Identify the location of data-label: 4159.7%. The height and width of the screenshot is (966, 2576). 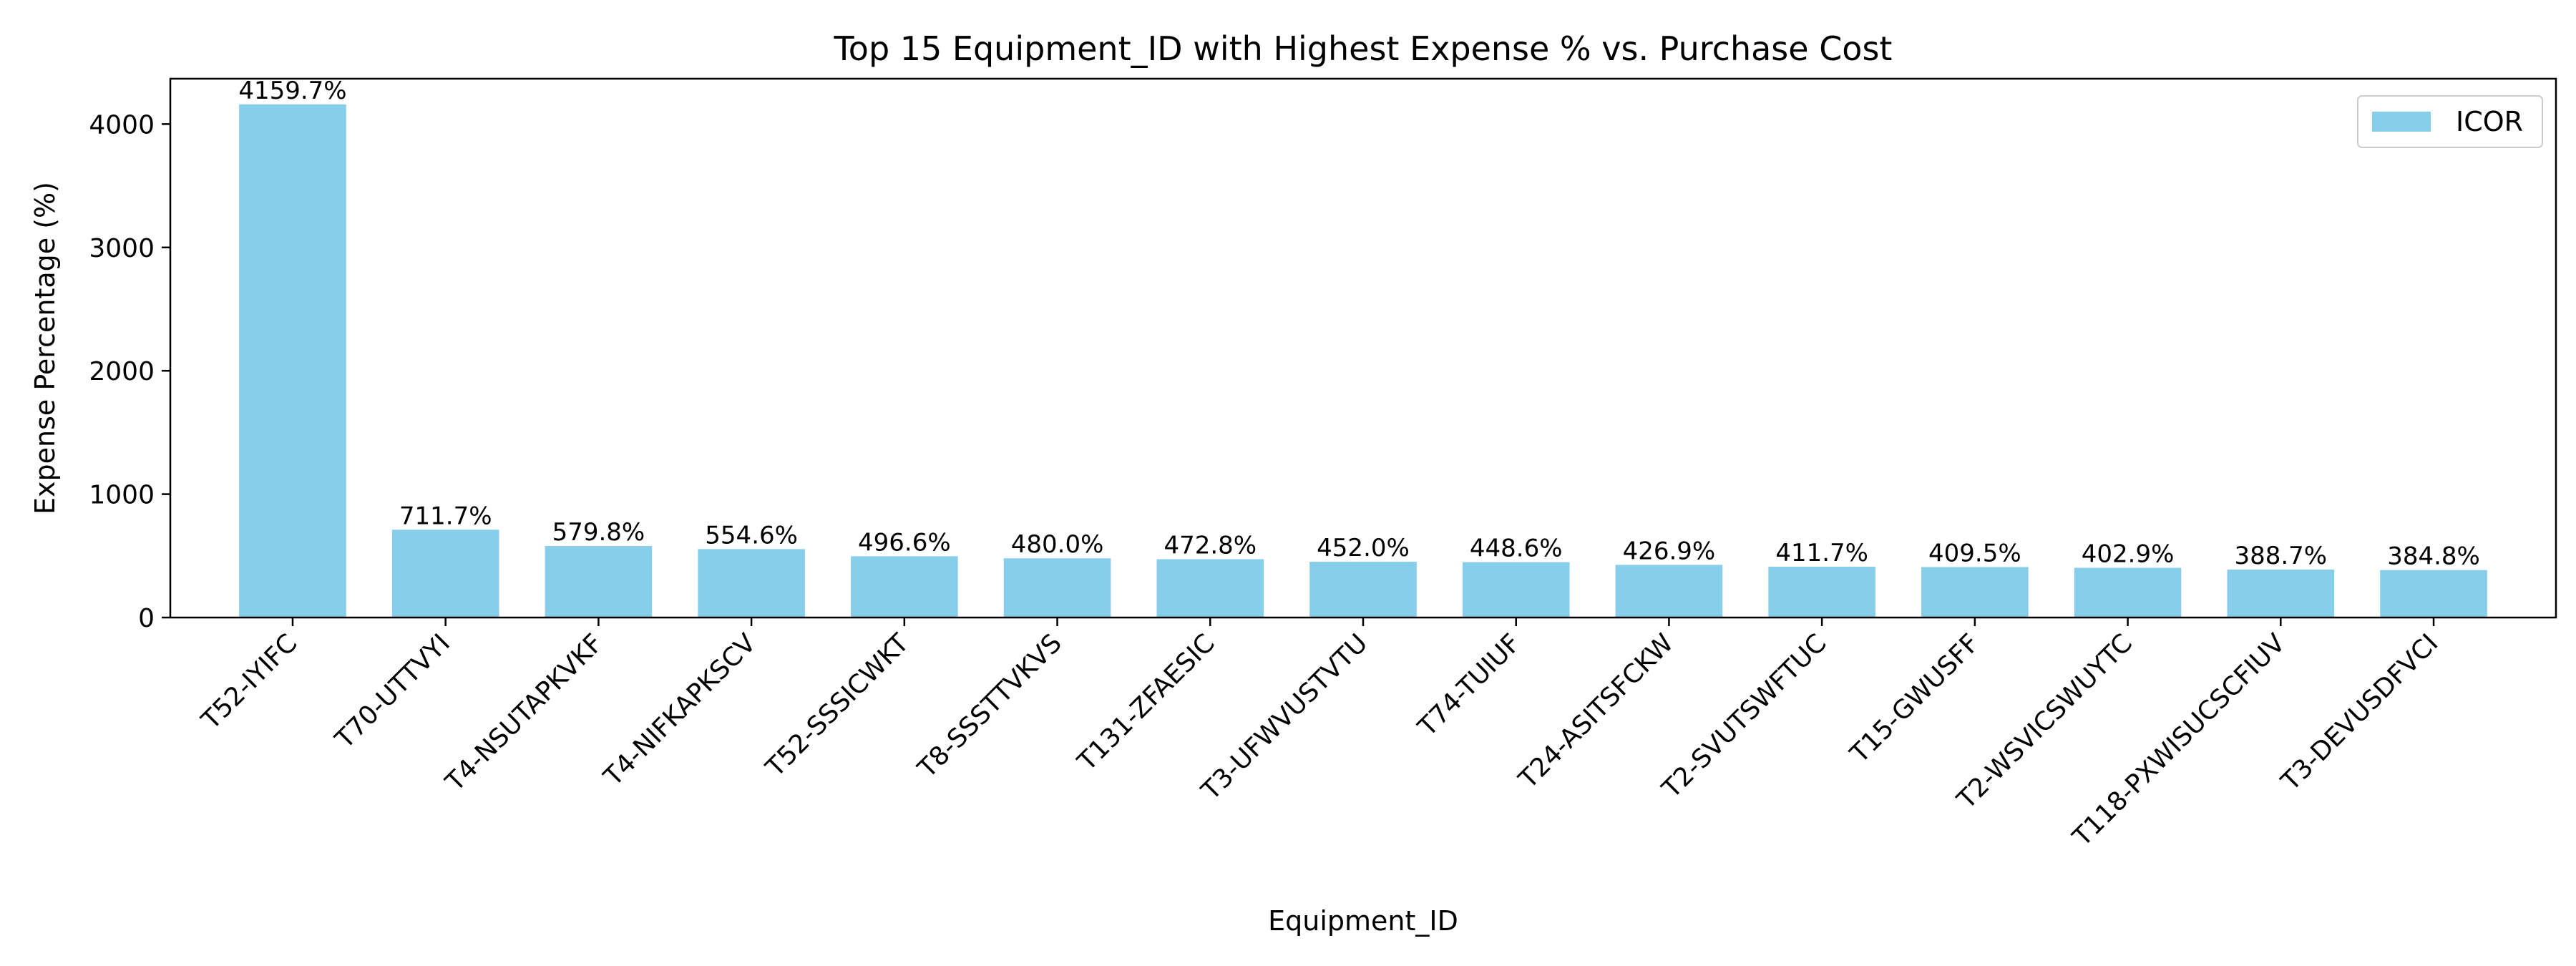
(292, 91).